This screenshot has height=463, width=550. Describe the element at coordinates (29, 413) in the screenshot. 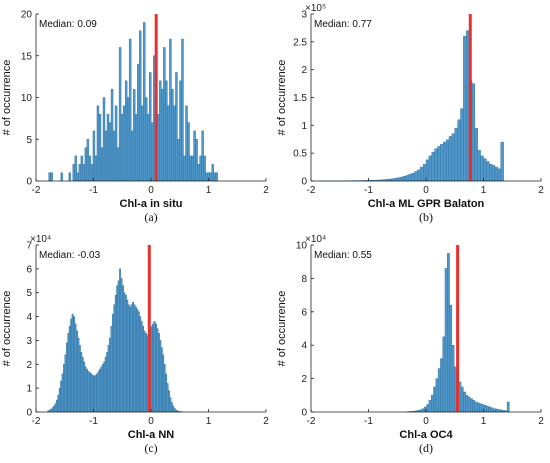

I see `y-tick-label: 0` at that location.